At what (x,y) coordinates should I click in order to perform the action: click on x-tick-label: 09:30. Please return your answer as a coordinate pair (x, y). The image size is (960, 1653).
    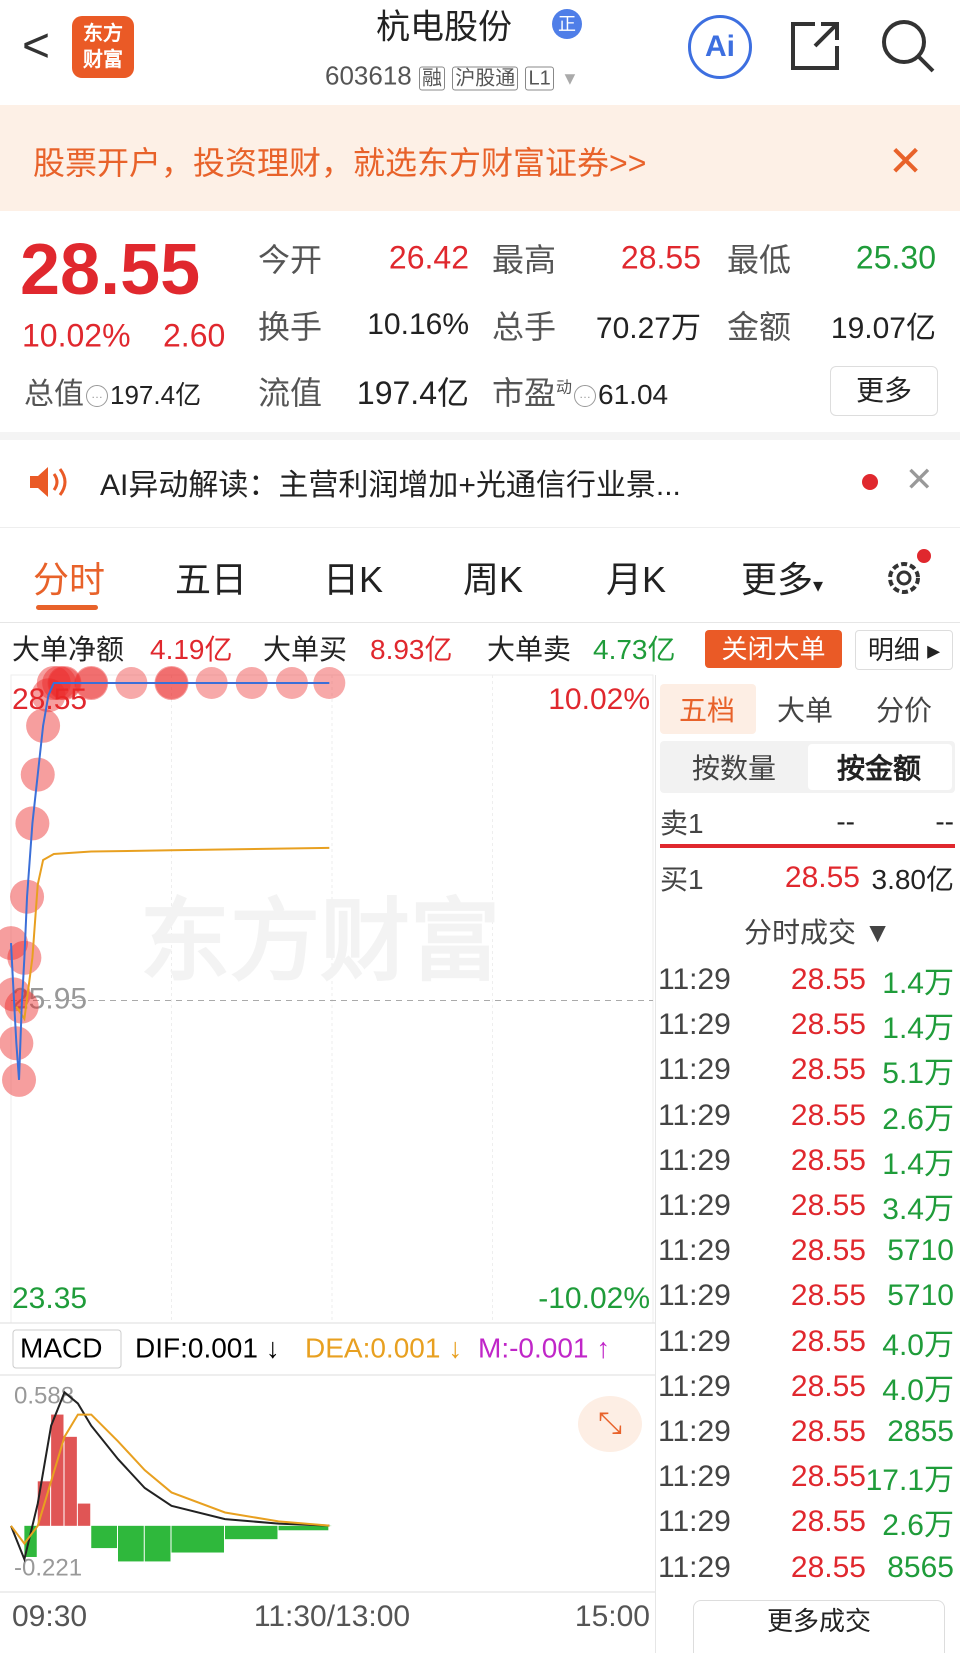
    Looking at the image, I should click on (49, 1616).